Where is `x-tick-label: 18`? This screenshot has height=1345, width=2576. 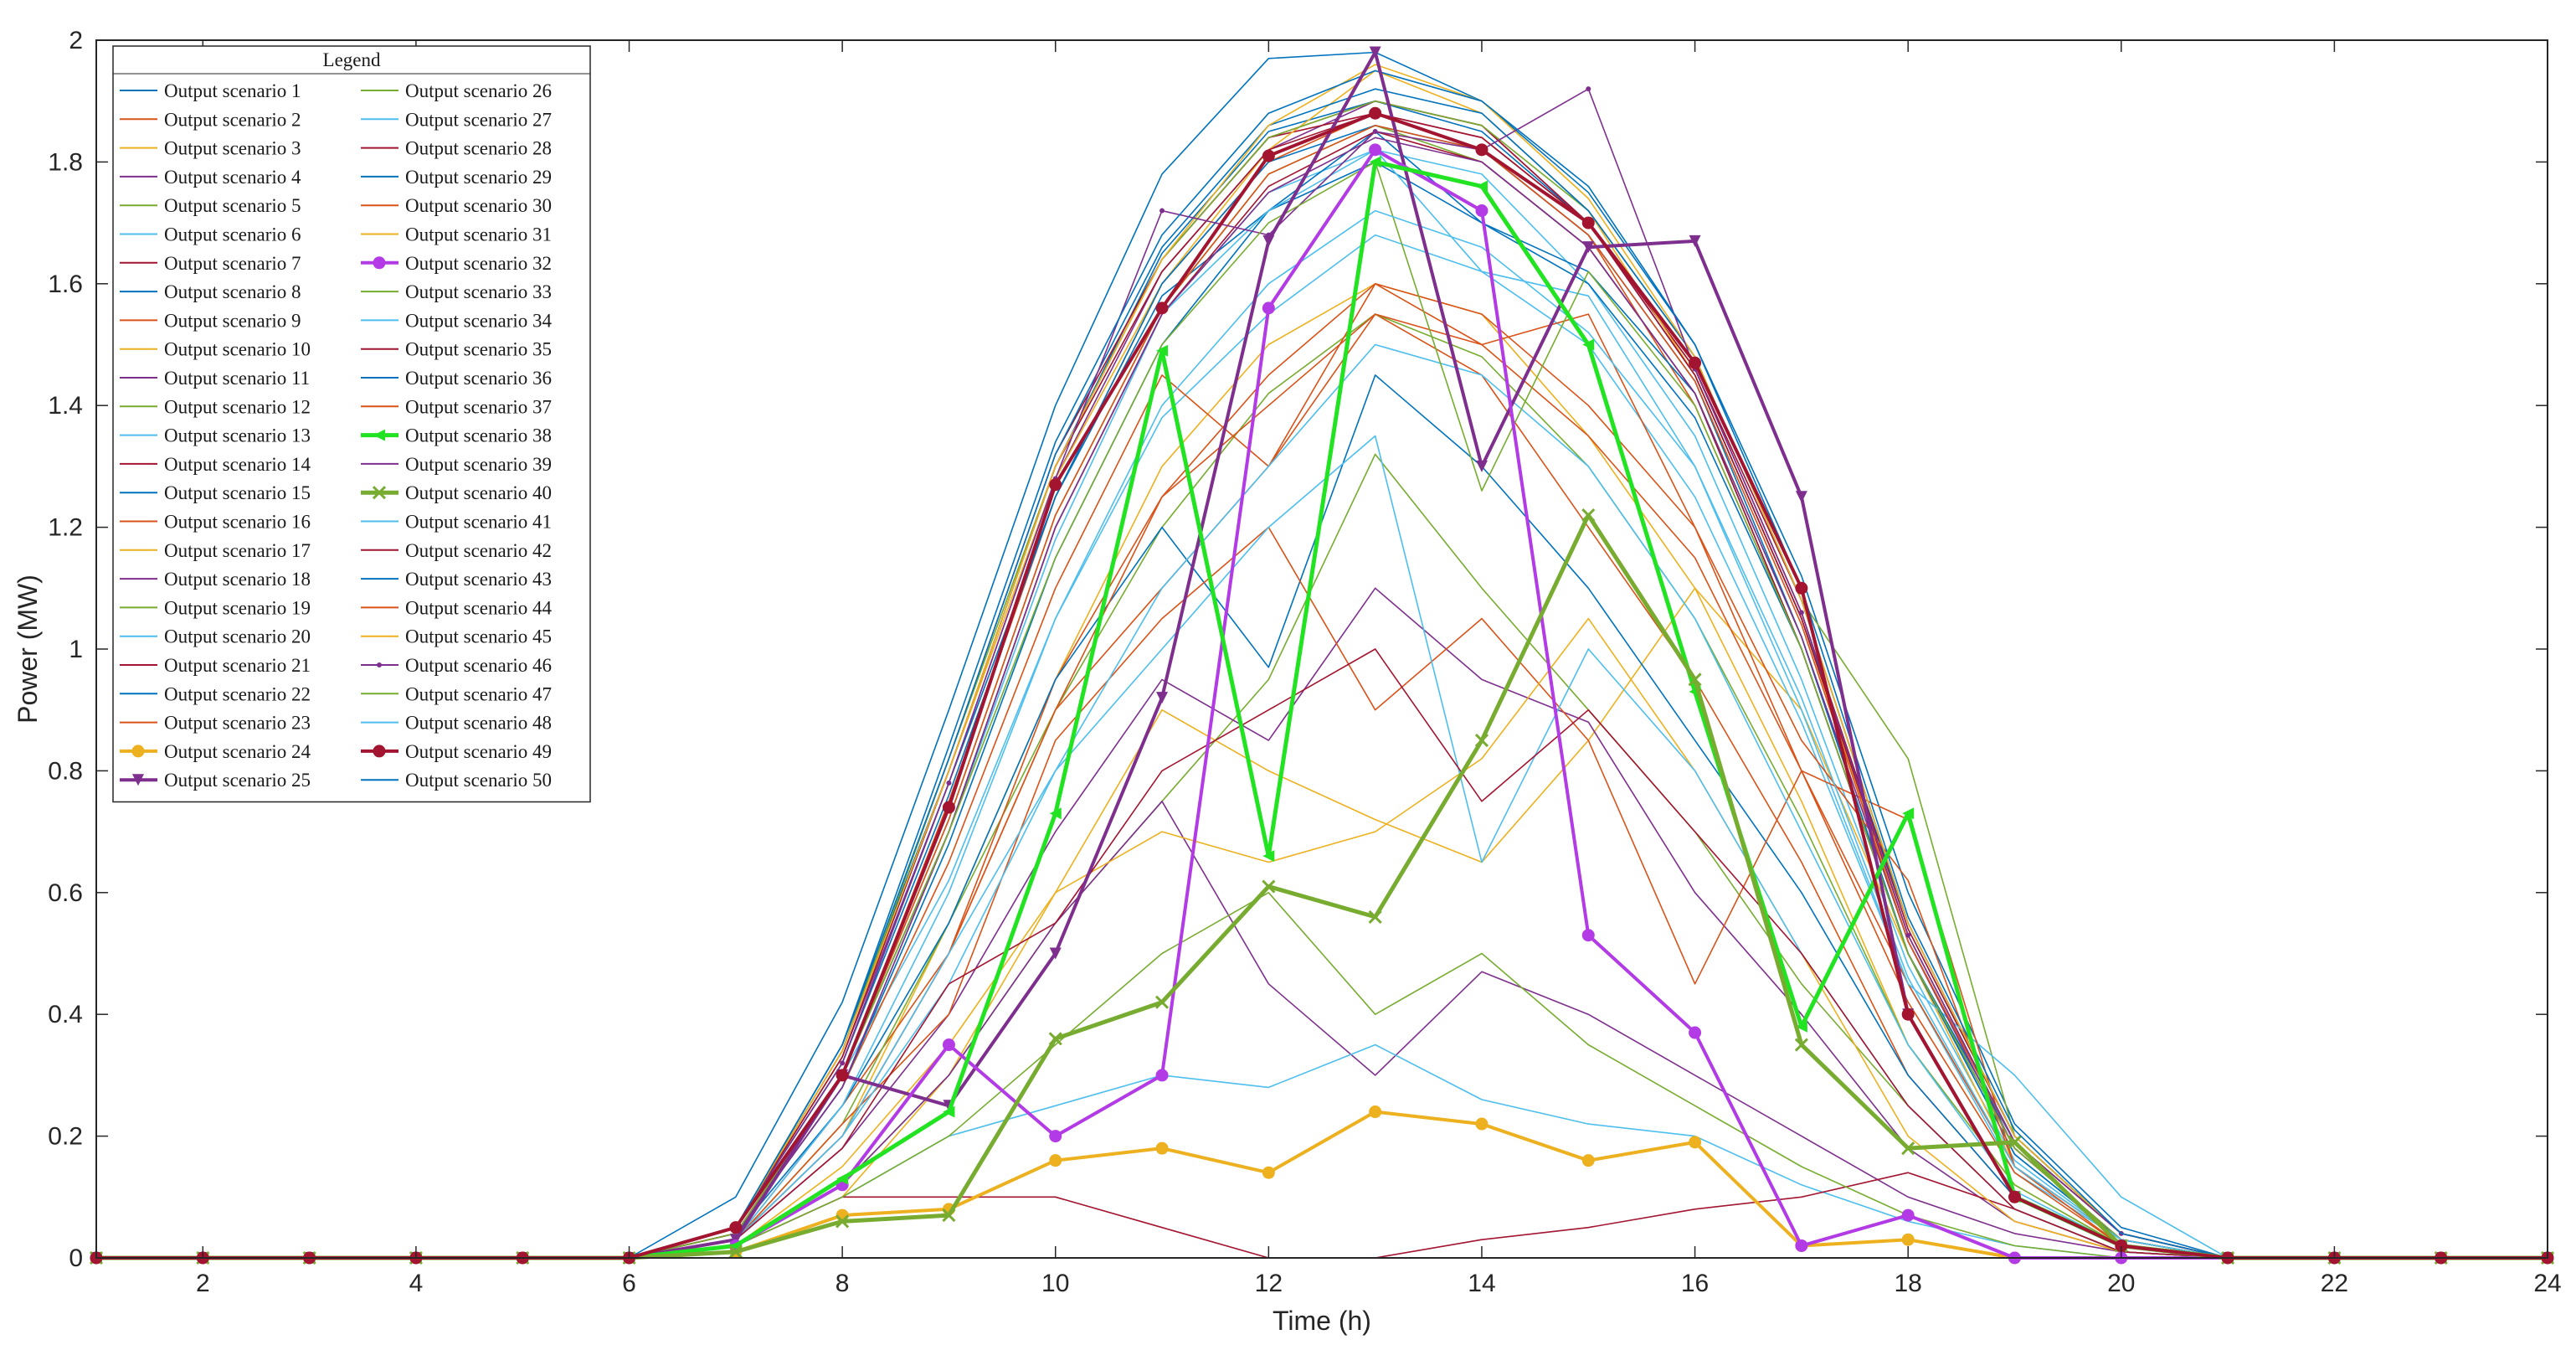 x-tick-label: 18 is located at coordinates (1908, 1283).